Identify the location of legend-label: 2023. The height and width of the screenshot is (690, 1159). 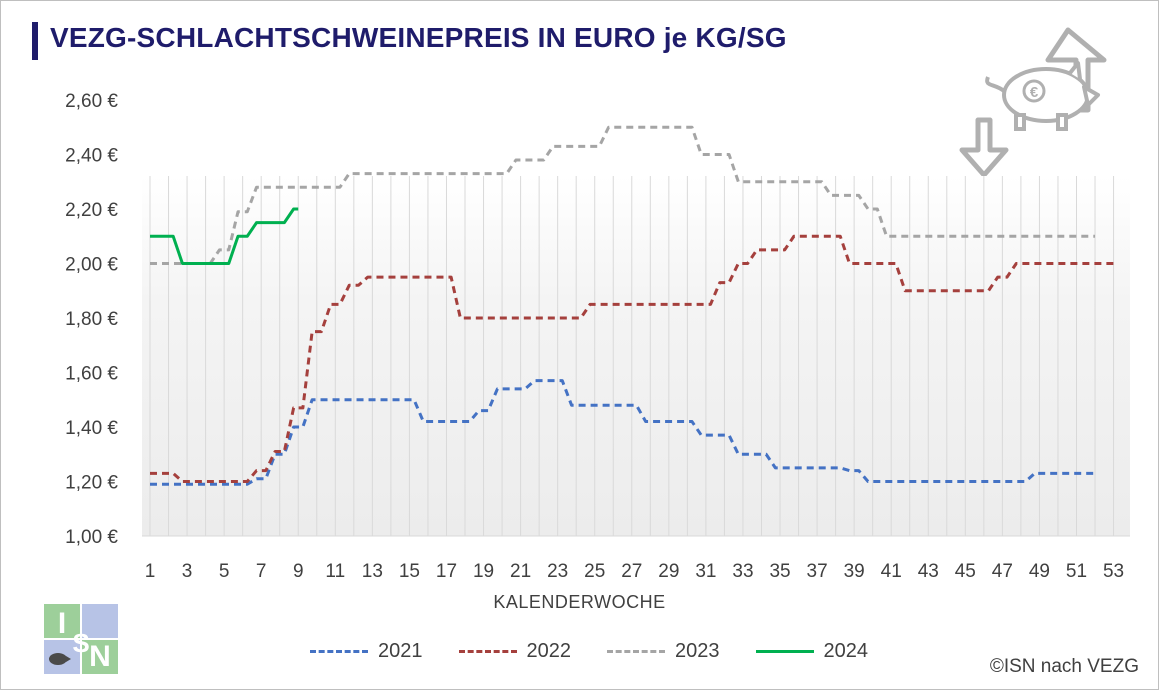
(697, 651).